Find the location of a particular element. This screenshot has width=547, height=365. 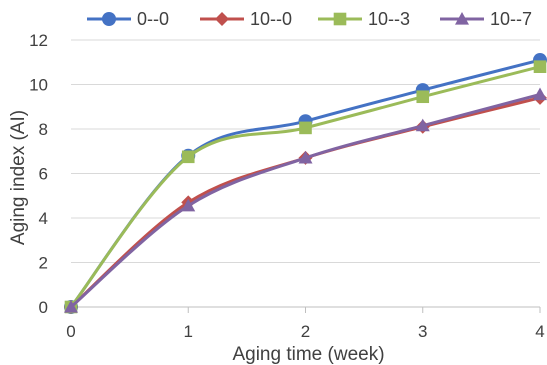

legend-label: 10--7 is located at coordinates (511, 19).